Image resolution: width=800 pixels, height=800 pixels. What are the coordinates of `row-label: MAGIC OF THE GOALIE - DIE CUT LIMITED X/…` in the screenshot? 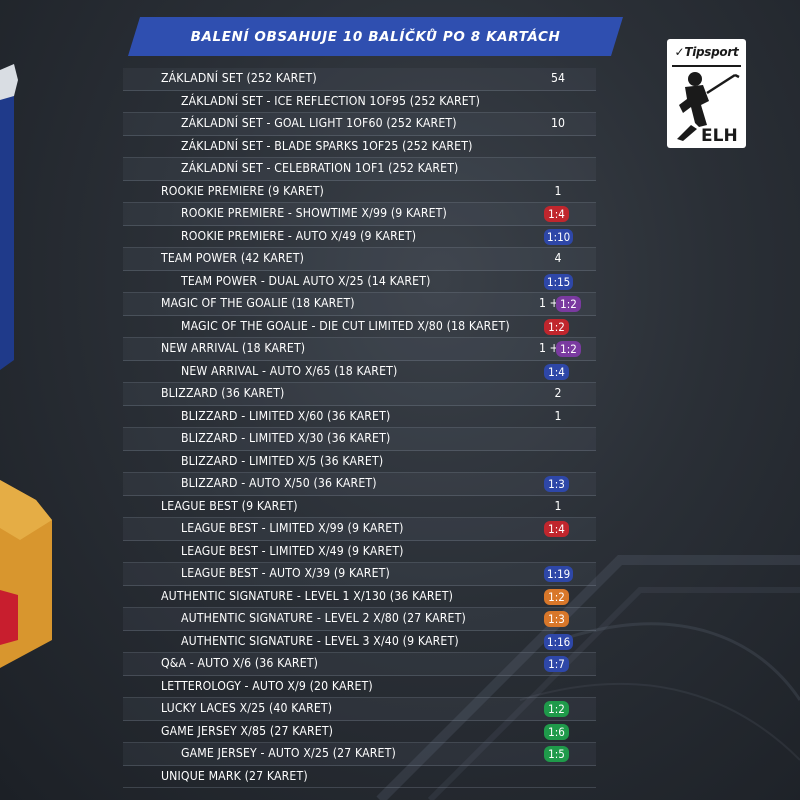 It's located at (345, 325).